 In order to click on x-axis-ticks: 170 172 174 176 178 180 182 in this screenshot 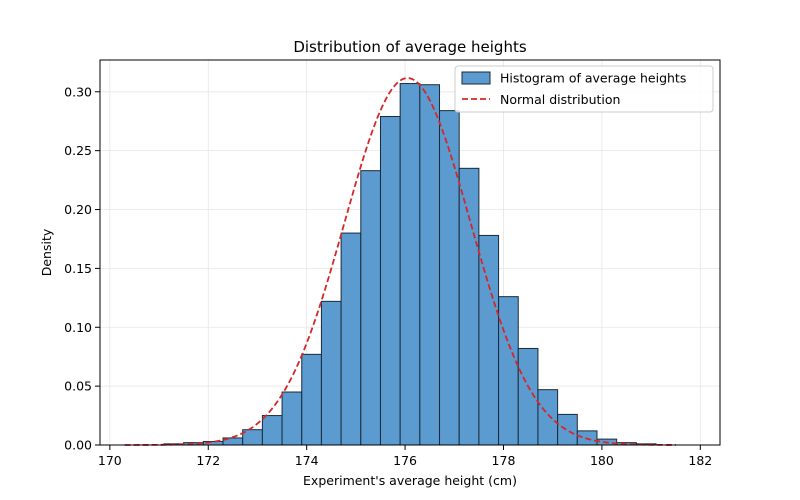, I will do `click(405, 456)`.